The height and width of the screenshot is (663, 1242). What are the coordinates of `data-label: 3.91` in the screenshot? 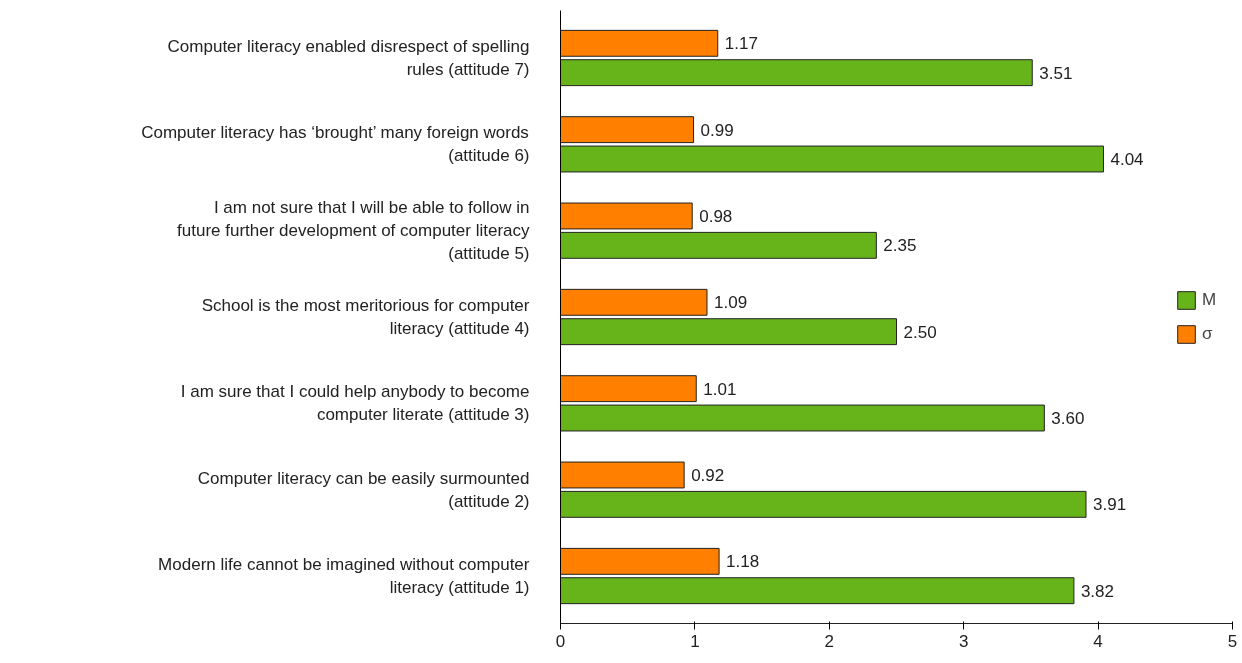 It's located at (1110, 505).